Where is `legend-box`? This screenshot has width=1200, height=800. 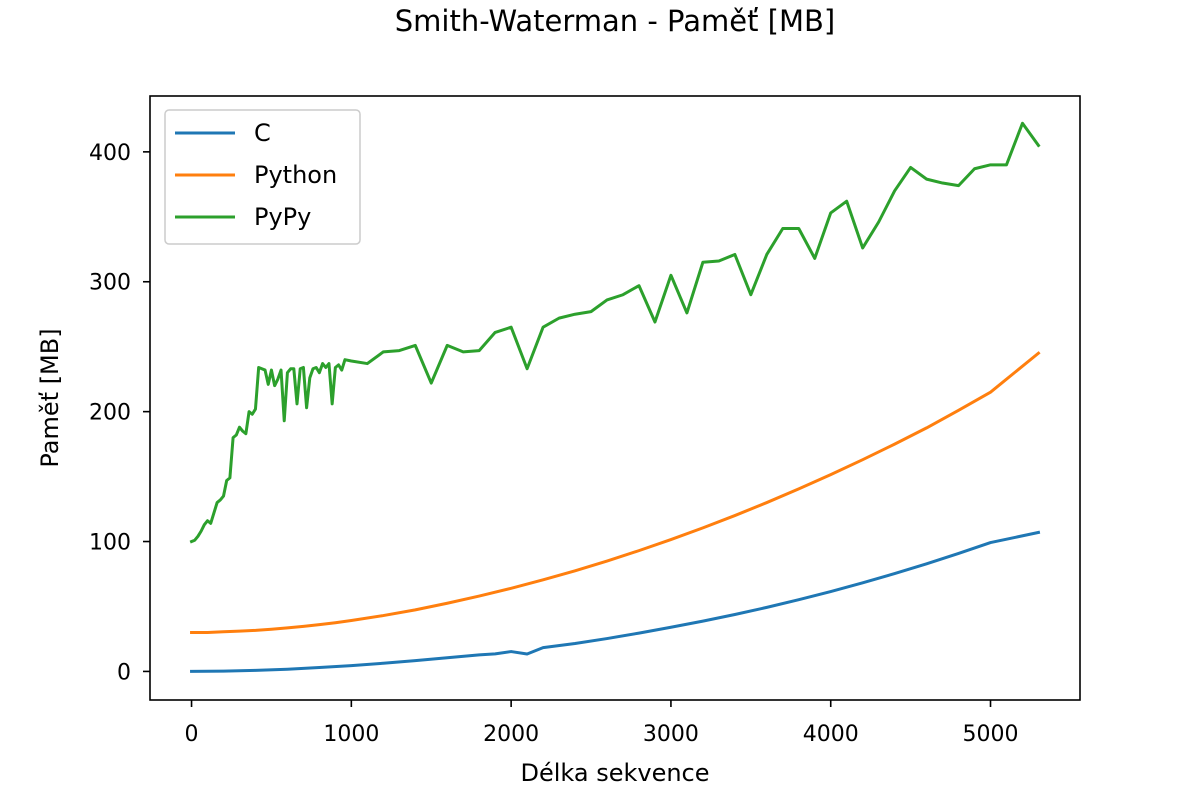 legend-box is located at coordinates (262, 177).